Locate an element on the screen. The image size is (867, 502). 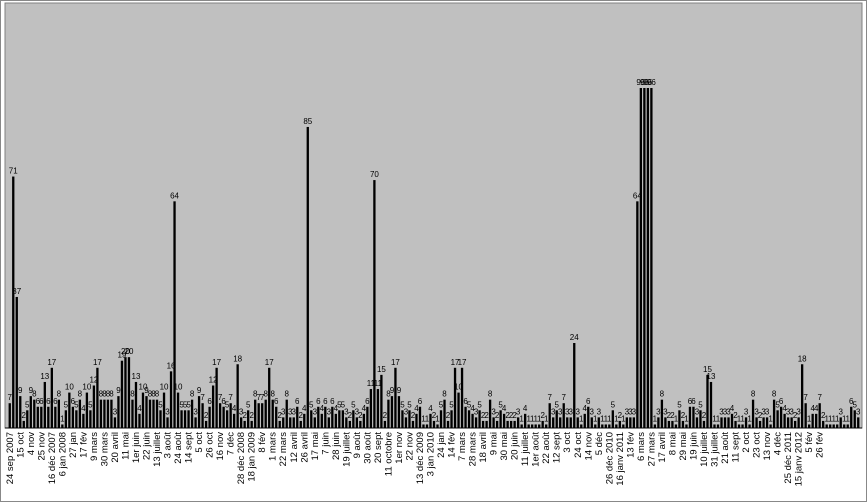
value-label: 6 is located at coordinates (297, 401).